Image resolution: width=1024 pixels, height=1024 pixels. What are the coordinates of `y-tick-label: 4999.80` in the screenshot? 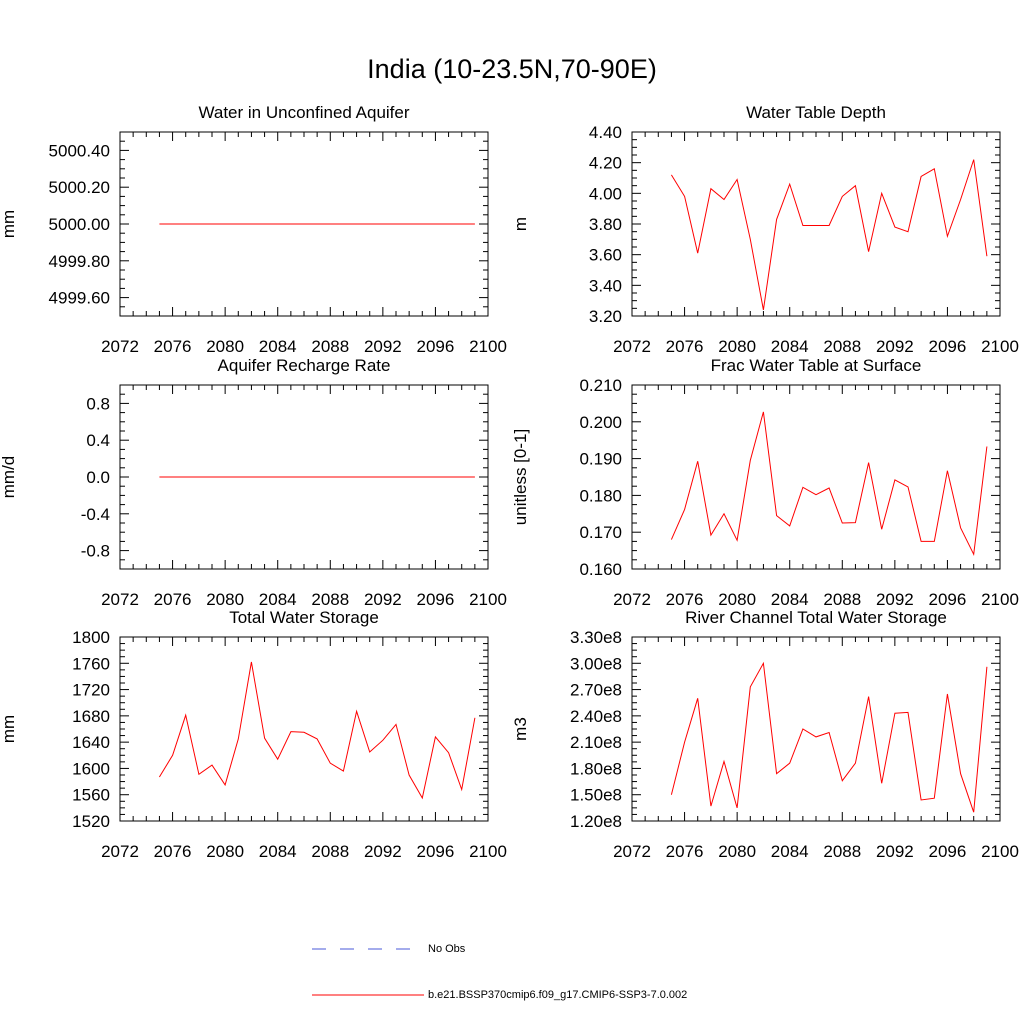 It's located at (79, 261).